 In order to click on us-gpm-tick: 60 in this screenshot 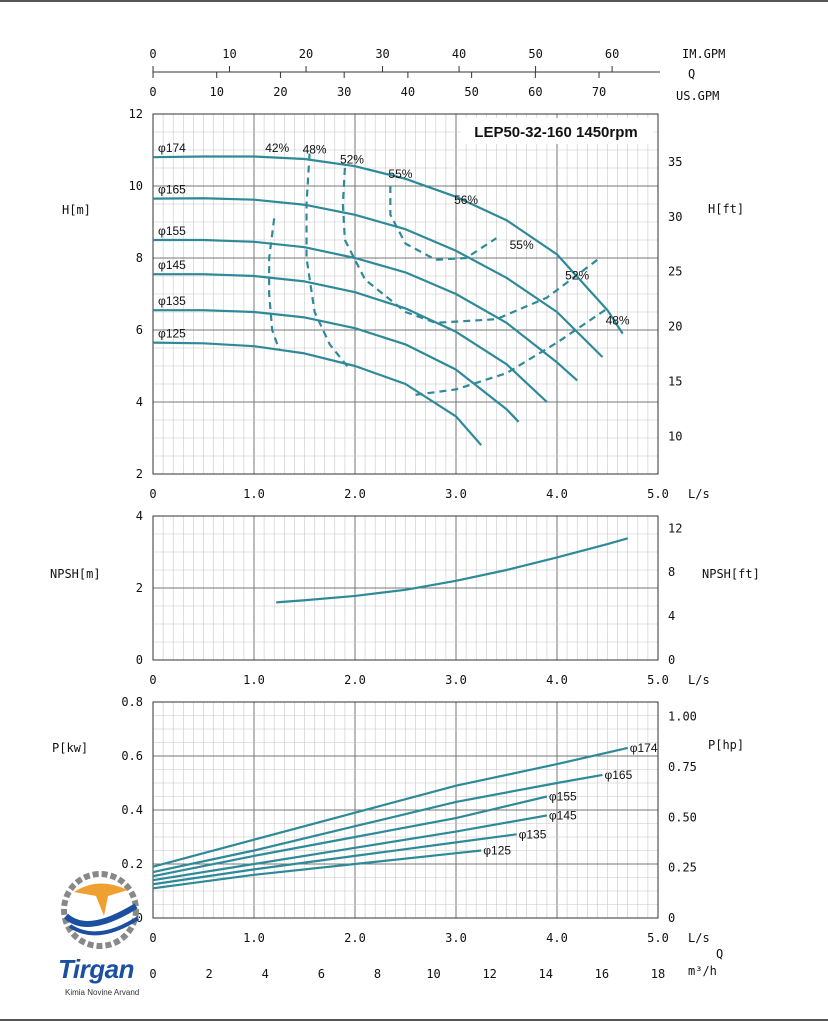, I will do `click(535, 92)`.